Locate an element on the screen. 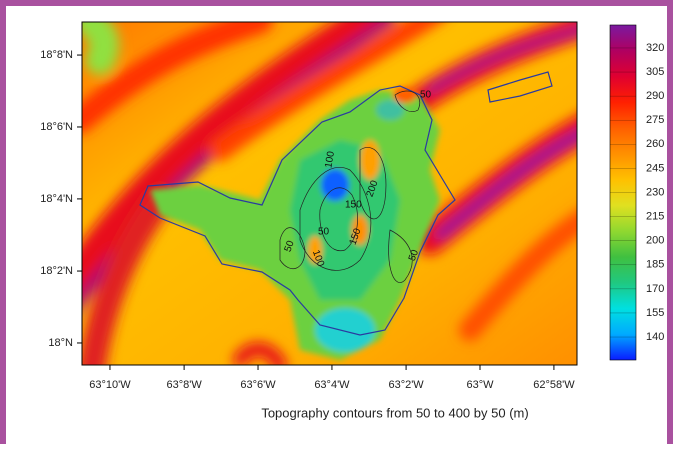  colorbar-label: 245 is located at coordinates (655, 168).